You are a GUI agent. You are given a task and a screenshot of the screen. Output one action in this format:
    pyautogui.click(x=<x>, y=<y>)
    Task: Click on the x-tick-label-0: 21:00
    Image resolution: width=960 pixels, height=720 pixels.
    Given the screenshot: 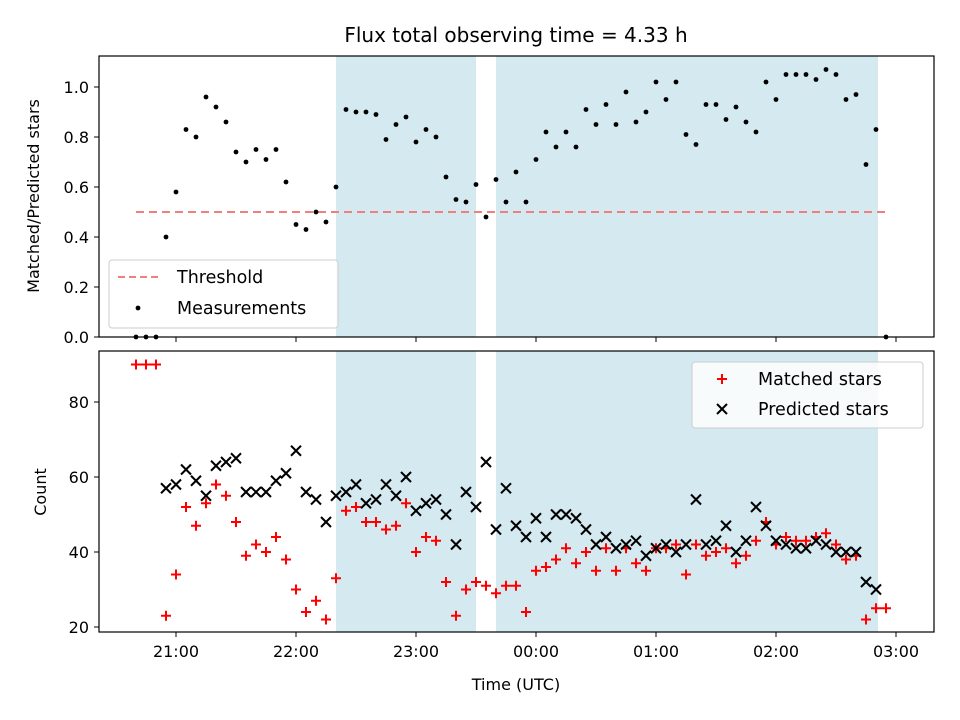 What is the action you would take?
    pyautogui.click(x=176, y=651)
    